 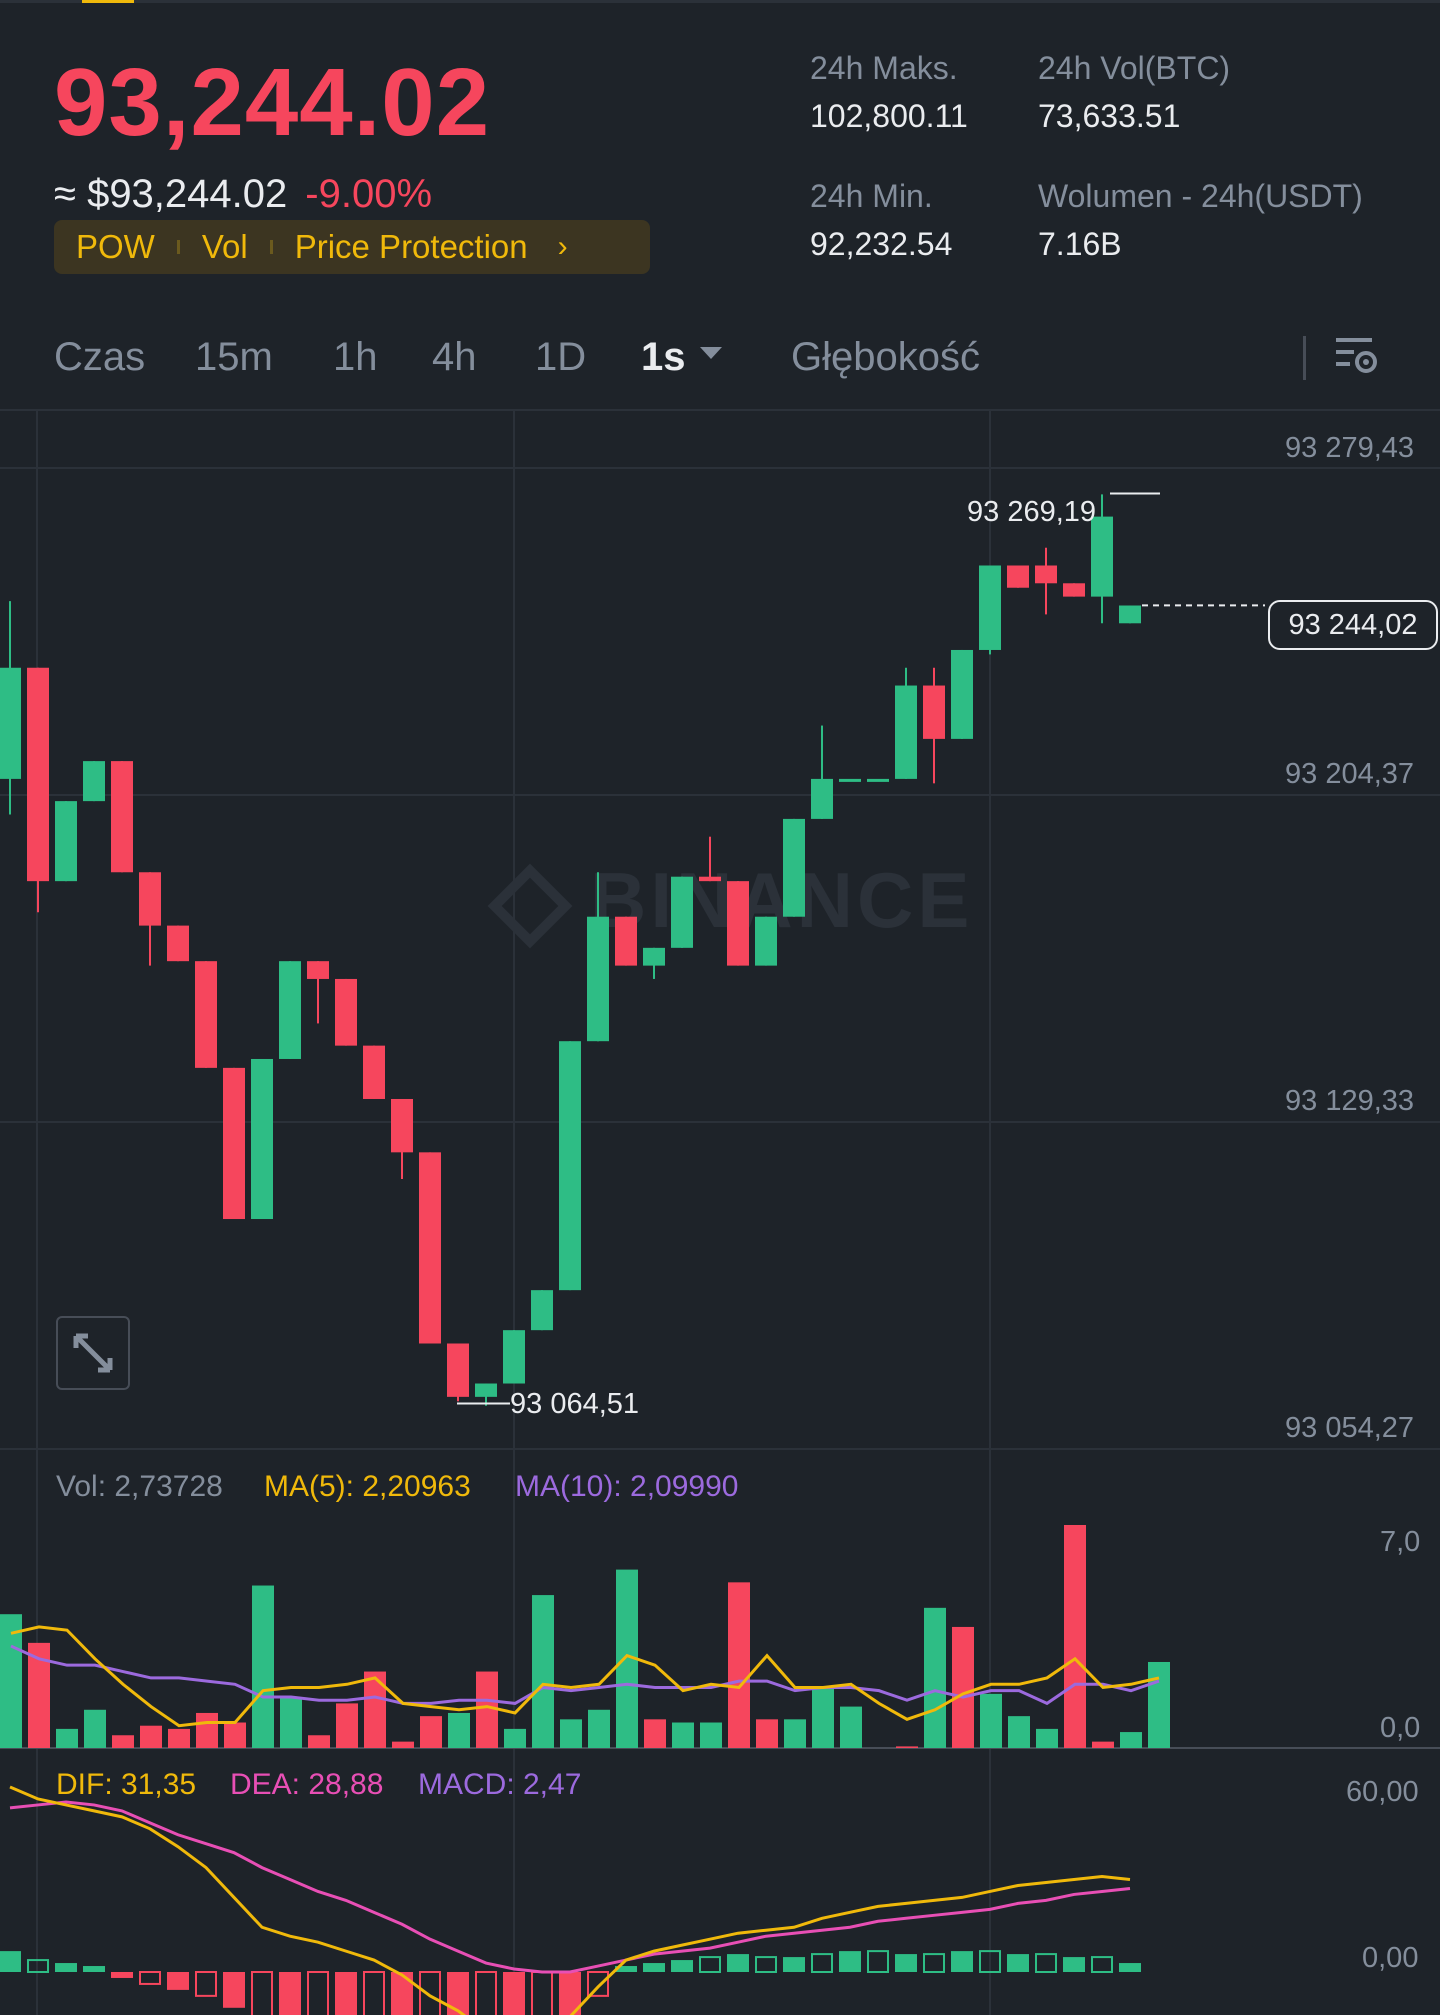 I want to click on expand-chart-button, so click(x=93, y=1353).